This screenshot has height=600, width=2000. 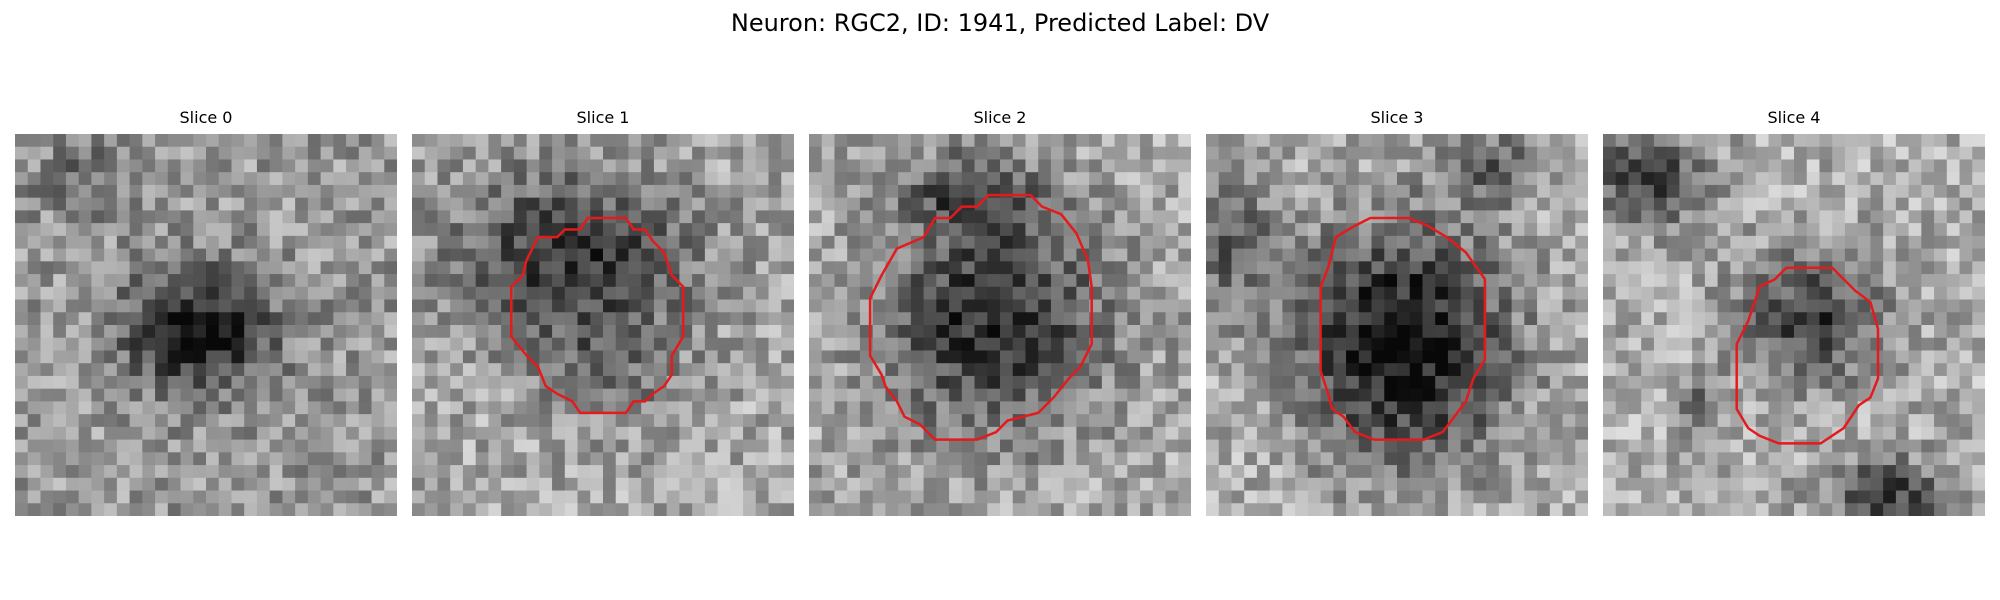 I want to click on slice-panel-0: Slice 0, so click(x=206, y=314).